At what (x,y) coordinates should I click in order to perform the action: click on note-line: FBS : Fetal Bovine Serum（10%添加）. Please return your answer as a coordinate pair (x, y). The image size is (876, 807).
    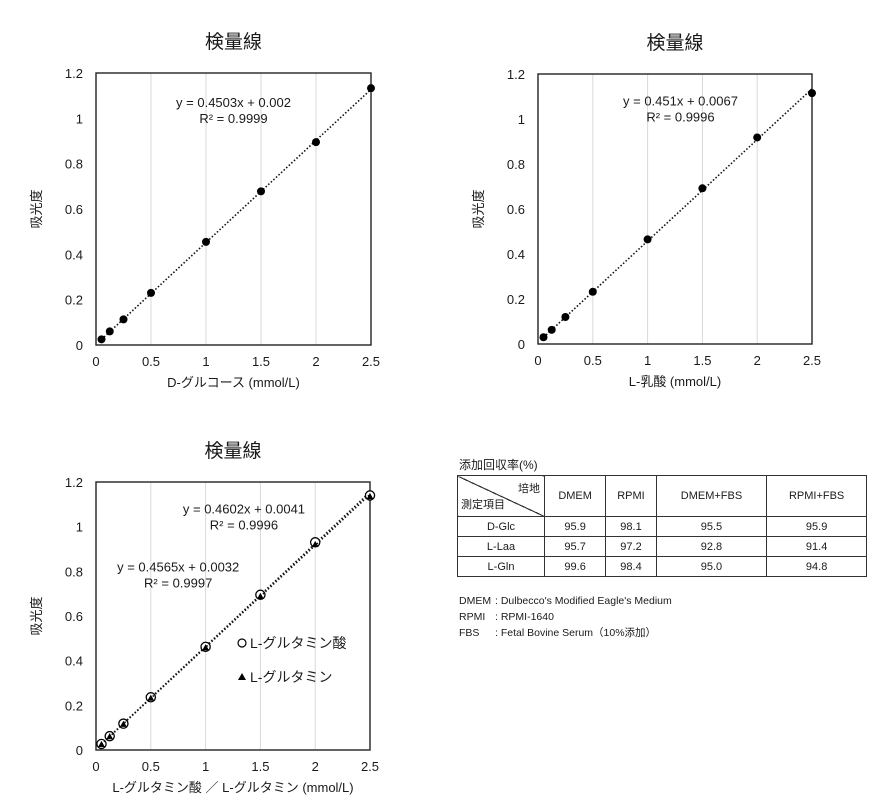
    Looking at the image, I should click on (663, 633).